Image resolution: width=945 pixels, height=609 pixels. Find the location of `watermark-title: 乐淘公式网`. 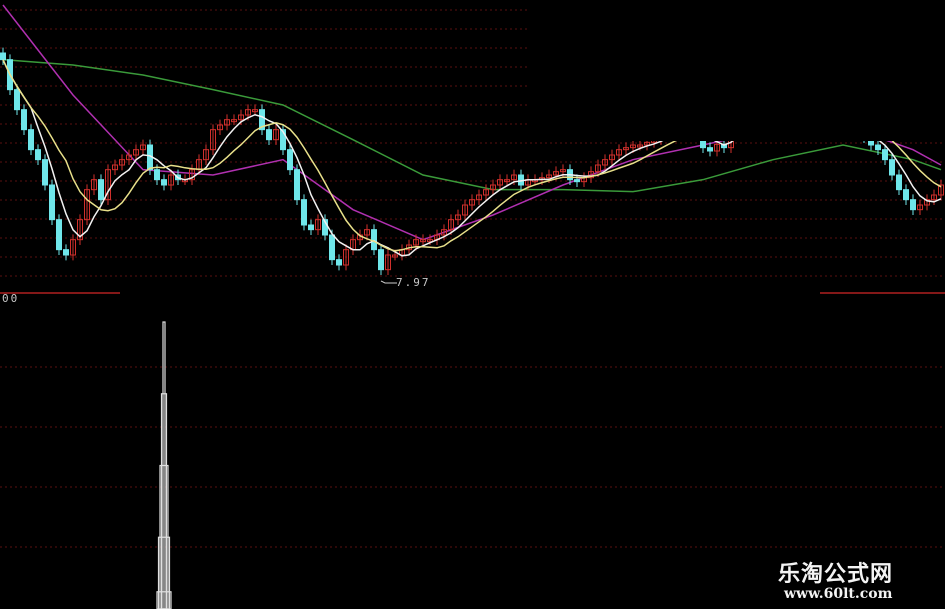

watermark-title: 乐淘公式网 is located at coordinates (836, 574).